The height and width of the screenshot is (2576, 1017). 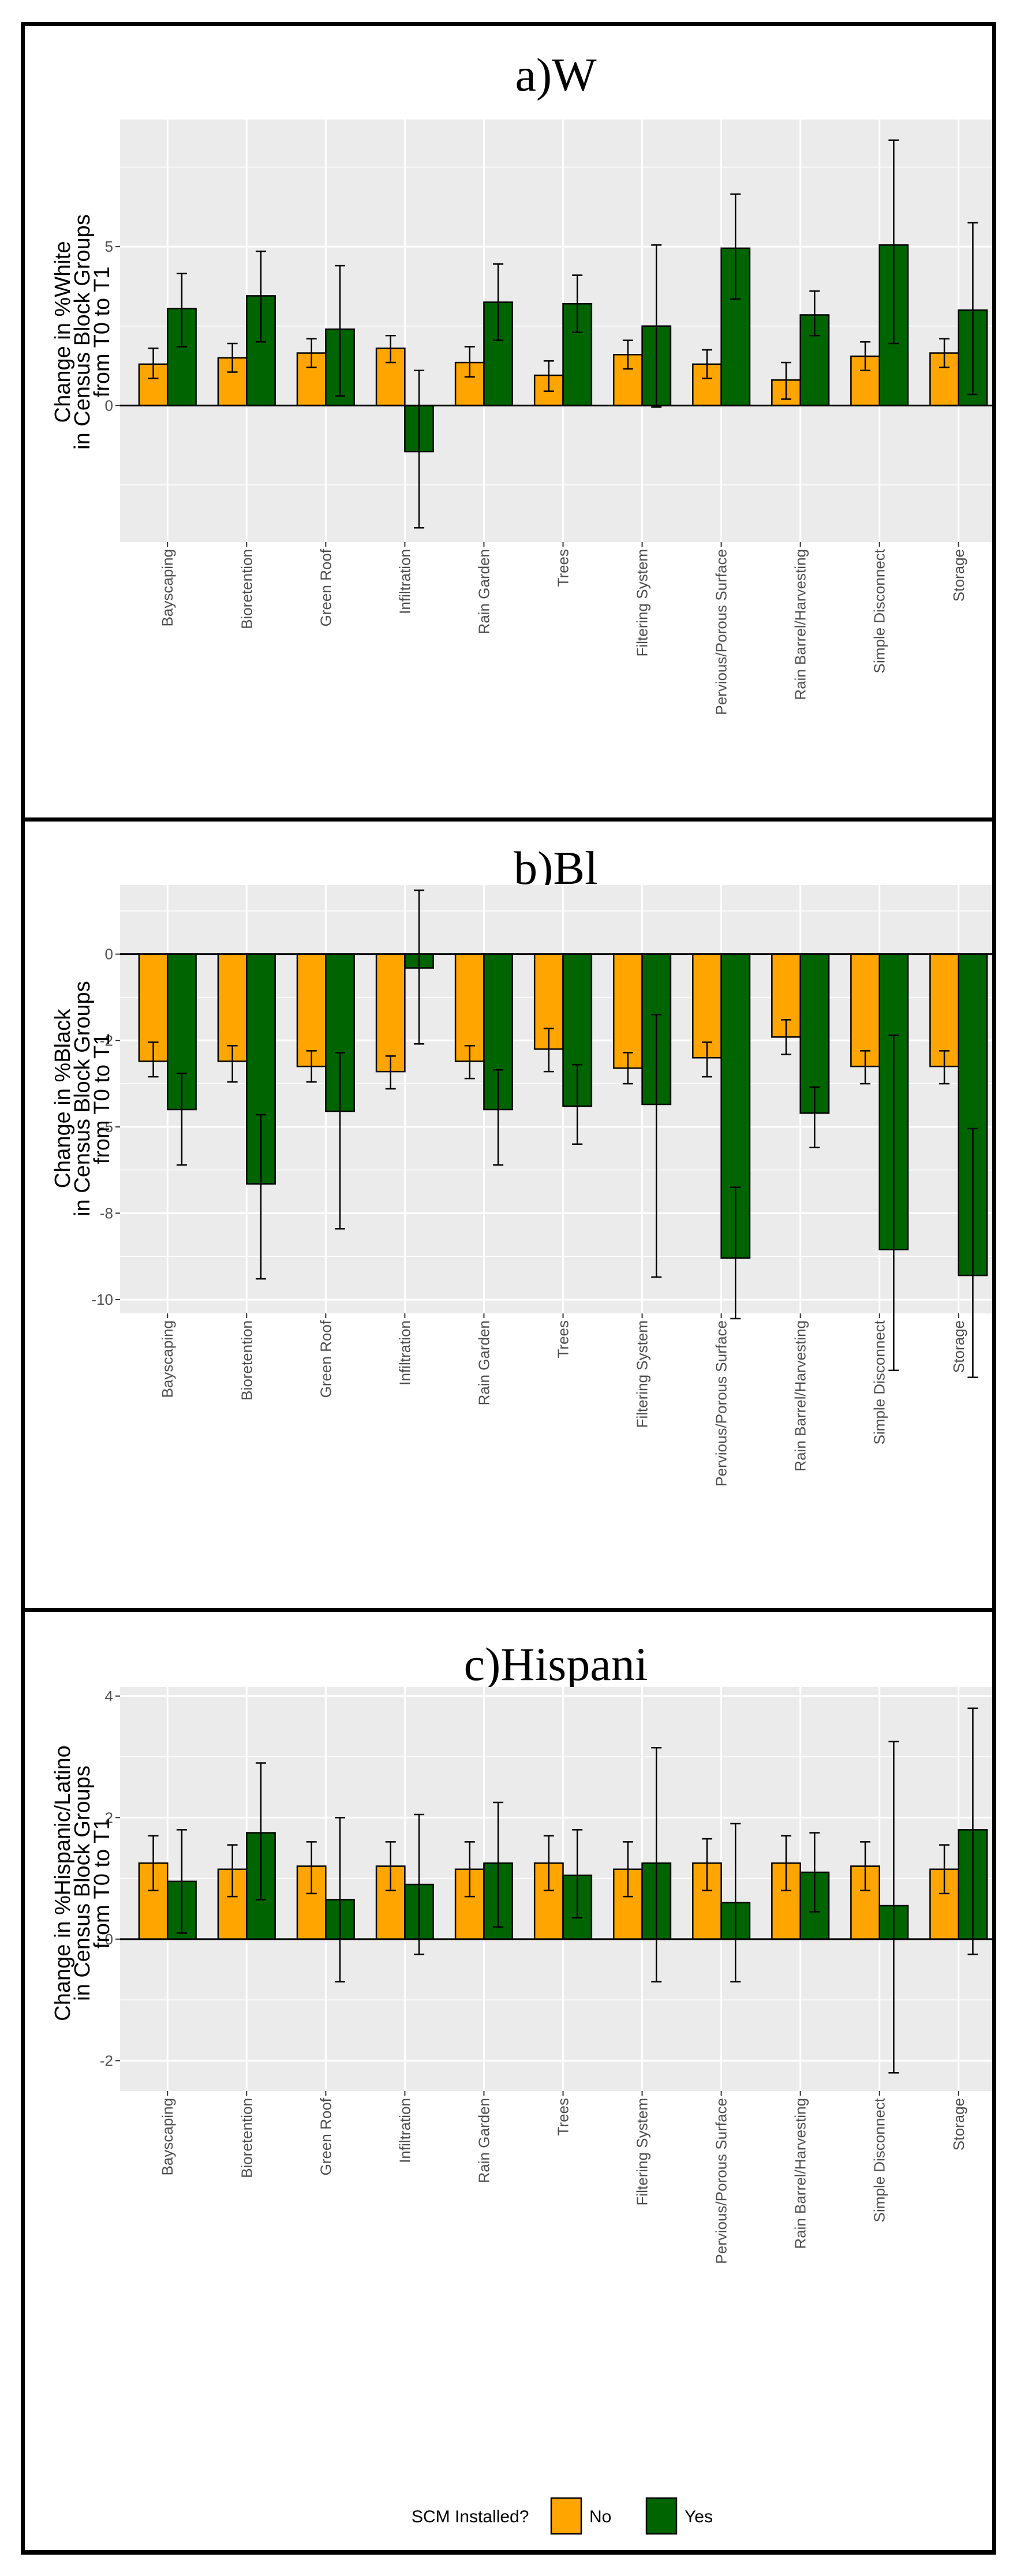 I want to click on chart-title: c)Hispani, so click(x=556, y=1664).